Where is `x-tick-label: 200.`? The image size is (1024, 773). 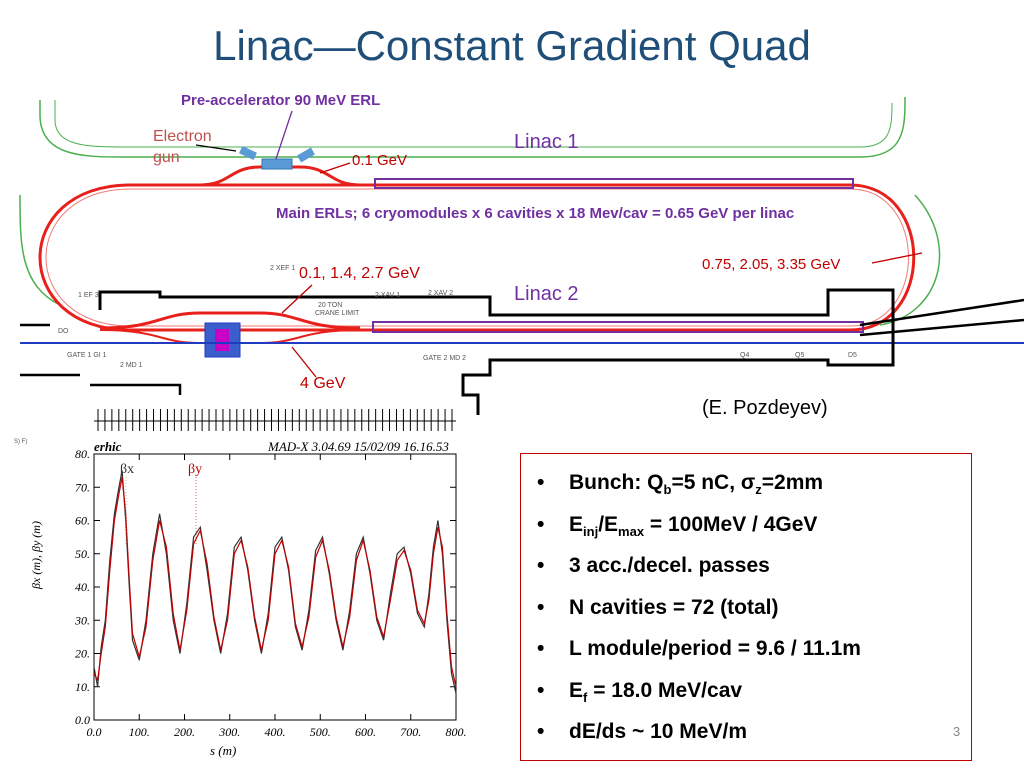 x-tick-label: 200. is located at coordinates (184, 732).